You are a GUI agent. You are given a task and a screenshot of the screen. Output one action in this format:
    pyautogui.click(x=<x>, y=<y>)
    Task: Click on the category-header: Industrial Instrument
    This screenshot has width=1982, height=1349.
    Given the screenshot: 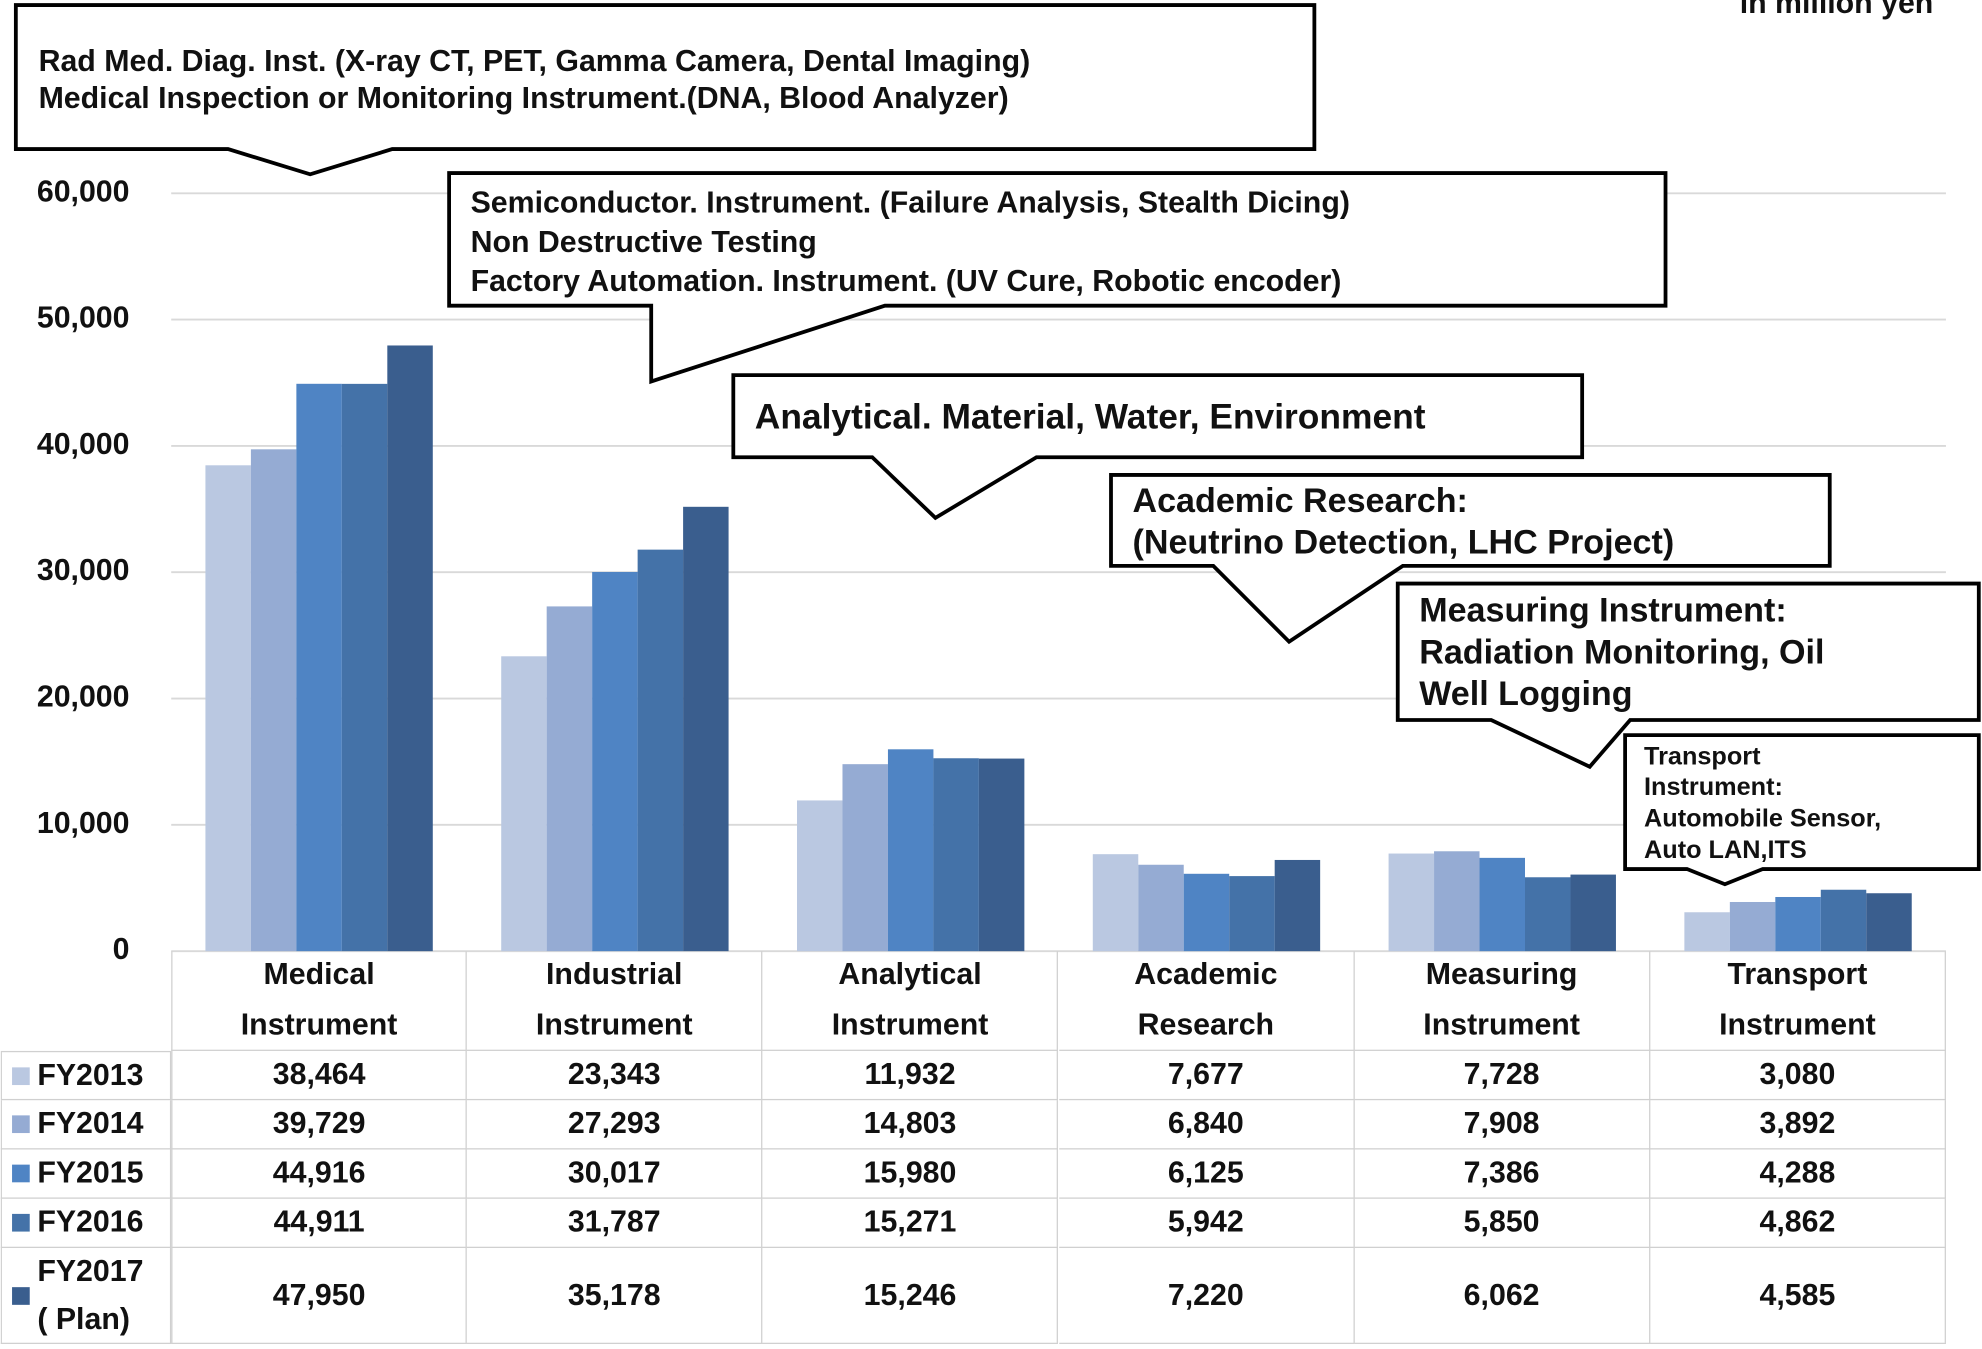 What is the action you would take?
    pyautogui.click(x=614, y=1001)
    